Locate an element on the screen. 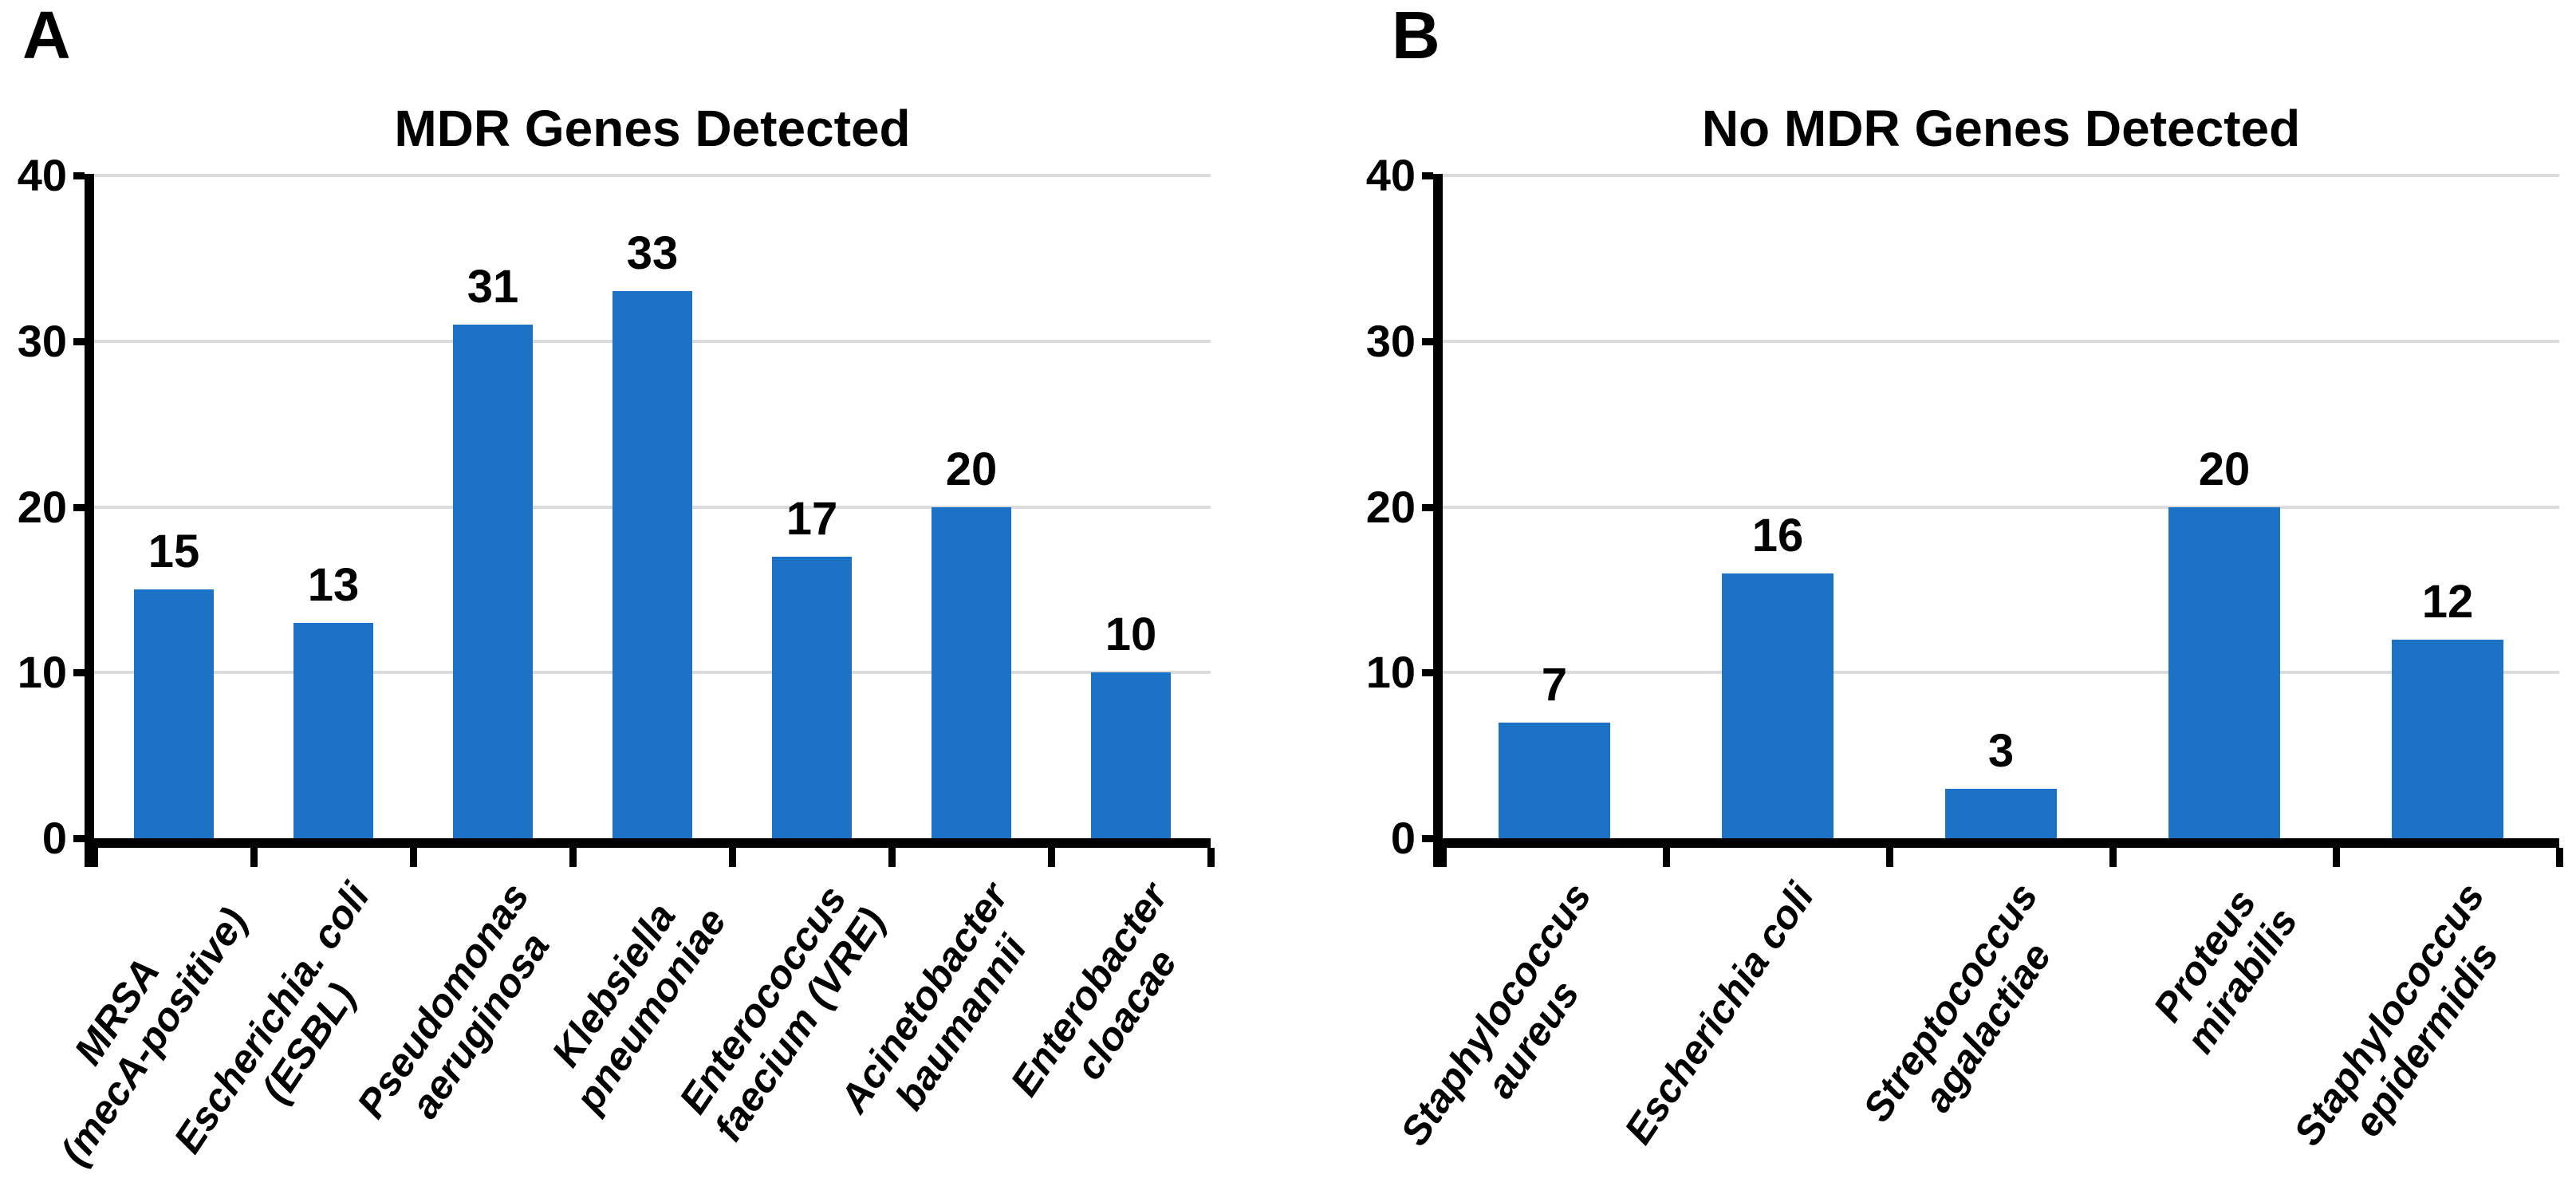  panel-b-bar-value-label-1: 7 is located at coordinates (1554, 685).